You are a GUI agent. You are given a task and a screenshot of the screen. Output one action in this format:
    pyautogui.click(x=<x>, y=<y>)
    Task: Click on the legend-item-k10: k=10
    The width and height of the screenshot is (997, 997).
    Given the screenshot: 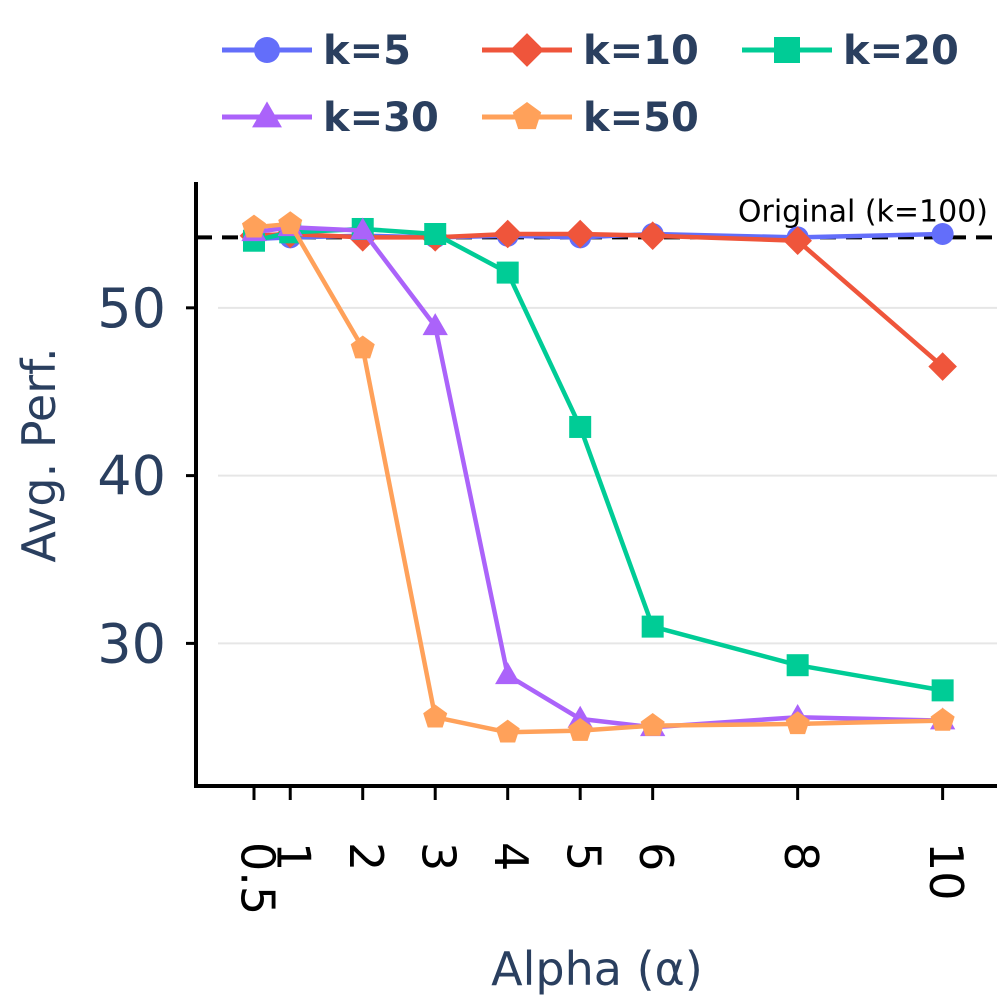 What is the action you would take?
    pyautogui.click(x=590, y=51)
    